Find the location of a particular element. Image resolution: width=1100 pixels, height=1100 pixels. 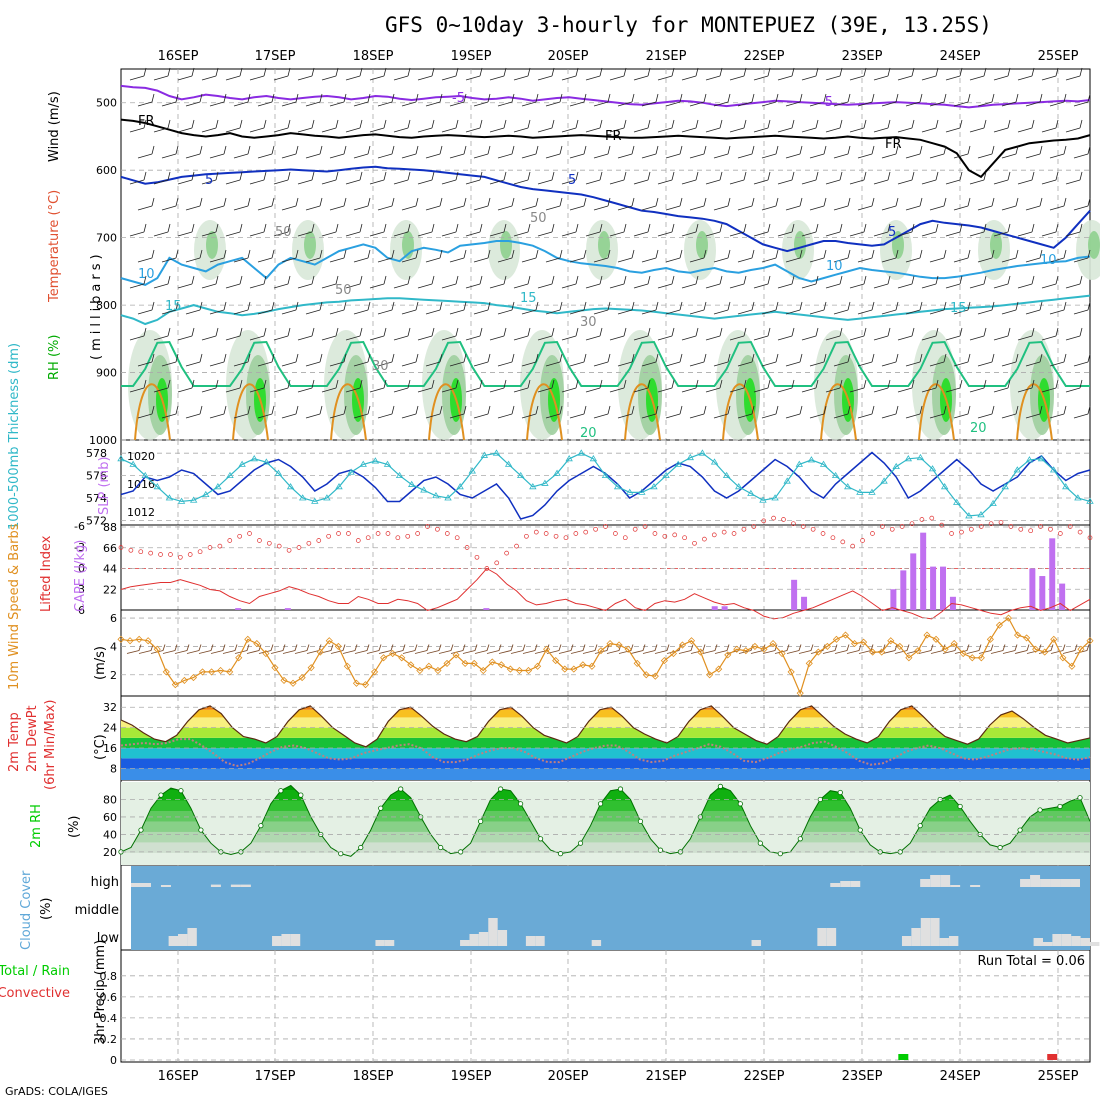

temp-tick: 8 is located at coordinates (113, 769).